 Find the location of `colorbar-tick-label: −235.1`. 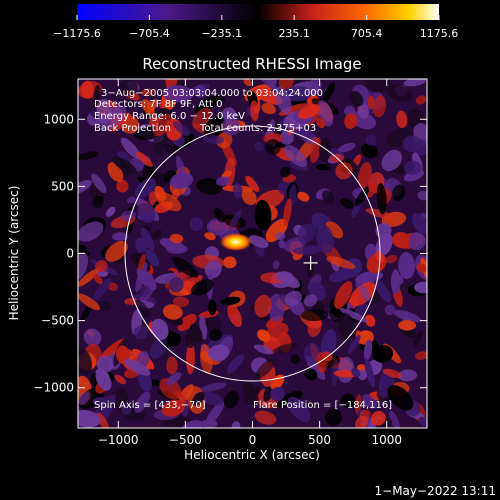

colorbar-tick-label: −235.1 is located at coordinates (221, 33).